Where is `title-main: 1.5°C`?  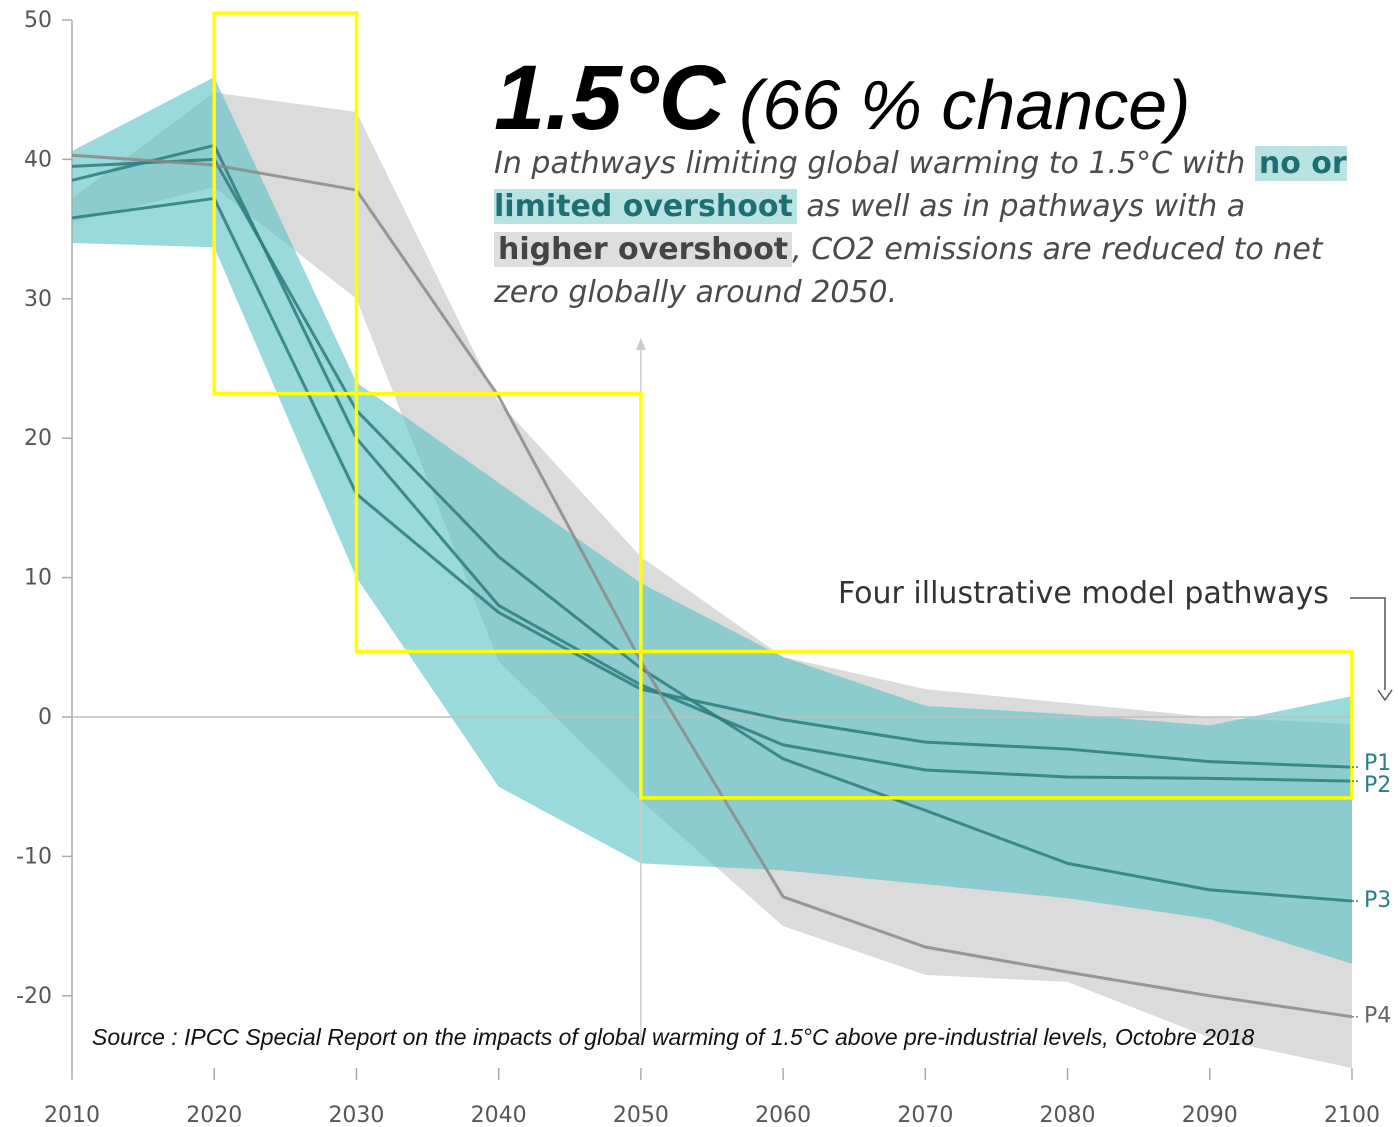 title-main: 1.5°C is located at coordinates (610, 98).